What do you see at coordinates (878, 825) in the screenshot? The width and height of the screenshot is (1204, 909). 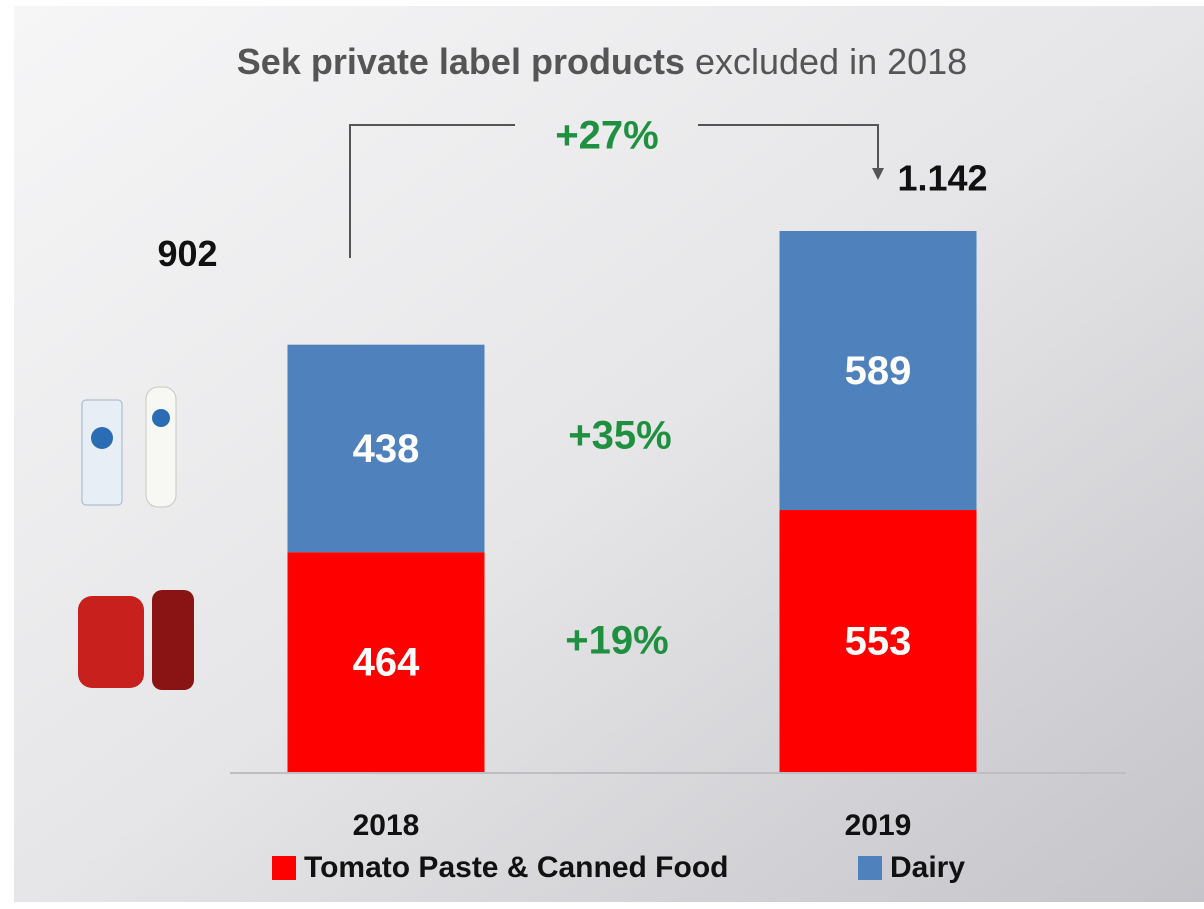 I see `x-tick-label: 2019` at bounding box center [878, 825].